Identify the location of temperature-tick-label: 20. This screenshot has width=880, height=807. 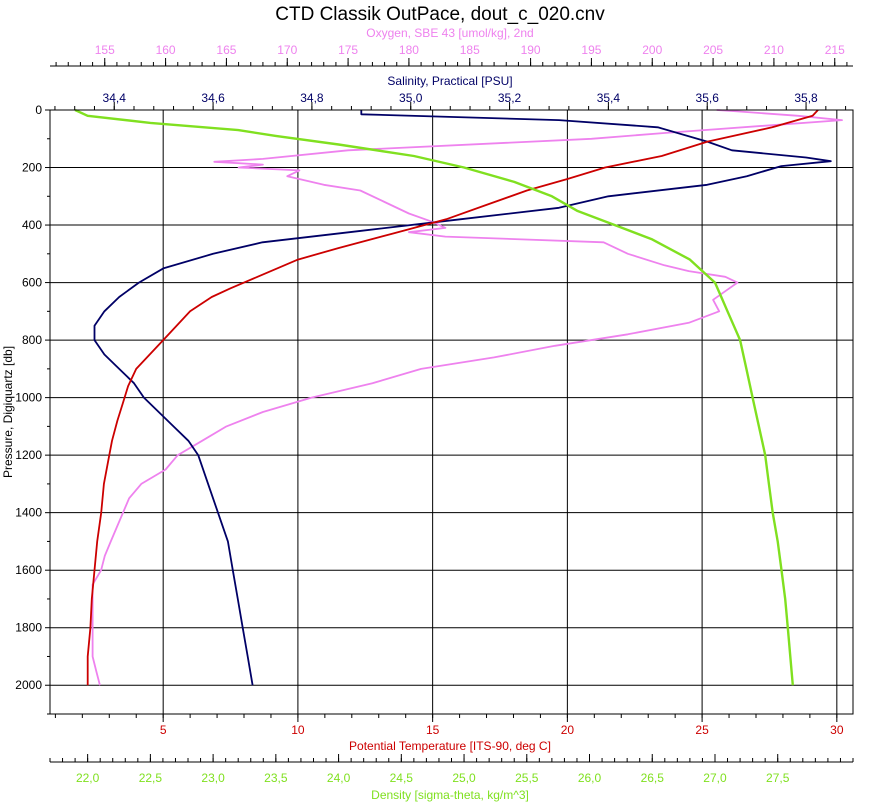
(568, 730).